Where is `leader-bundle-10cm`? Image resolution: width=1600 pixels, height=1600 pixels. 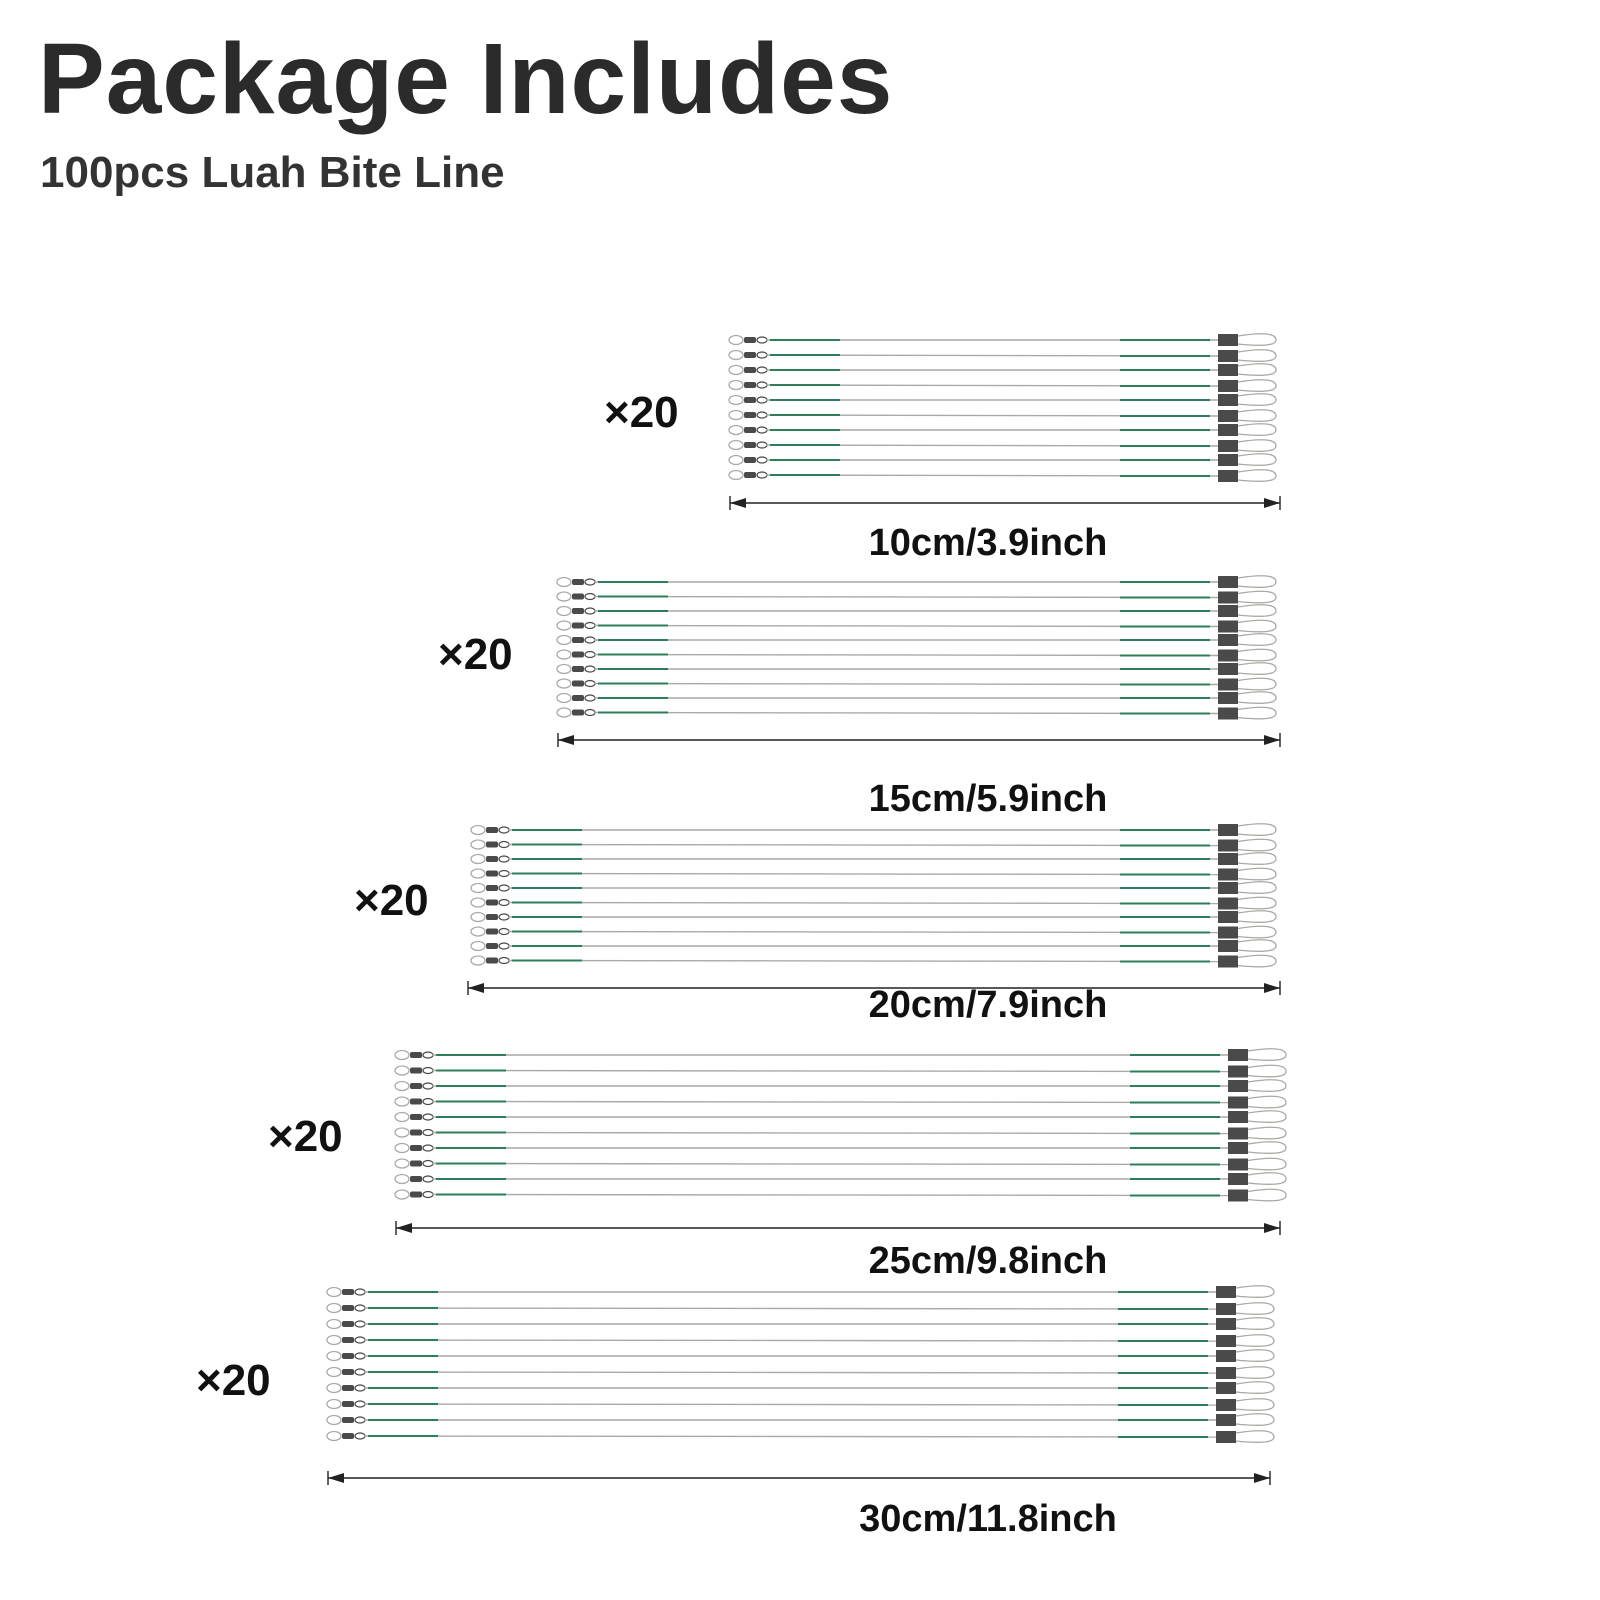
leader-bundle-10cm is located at coordinates (1004, 421).